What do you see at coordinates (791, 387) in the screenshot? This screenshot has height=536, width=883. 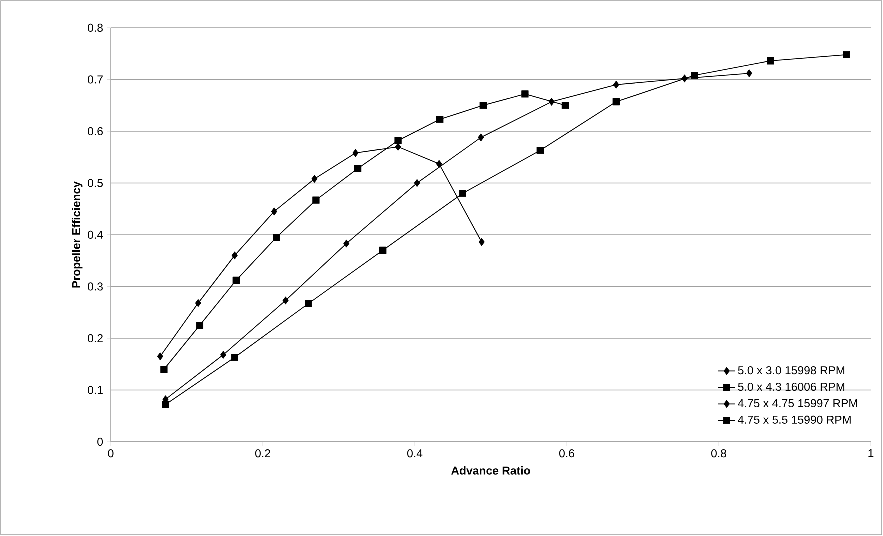 I see `legend-label: 5.0 x 4.3 16006 RPM` at bounding box center [791, 387].